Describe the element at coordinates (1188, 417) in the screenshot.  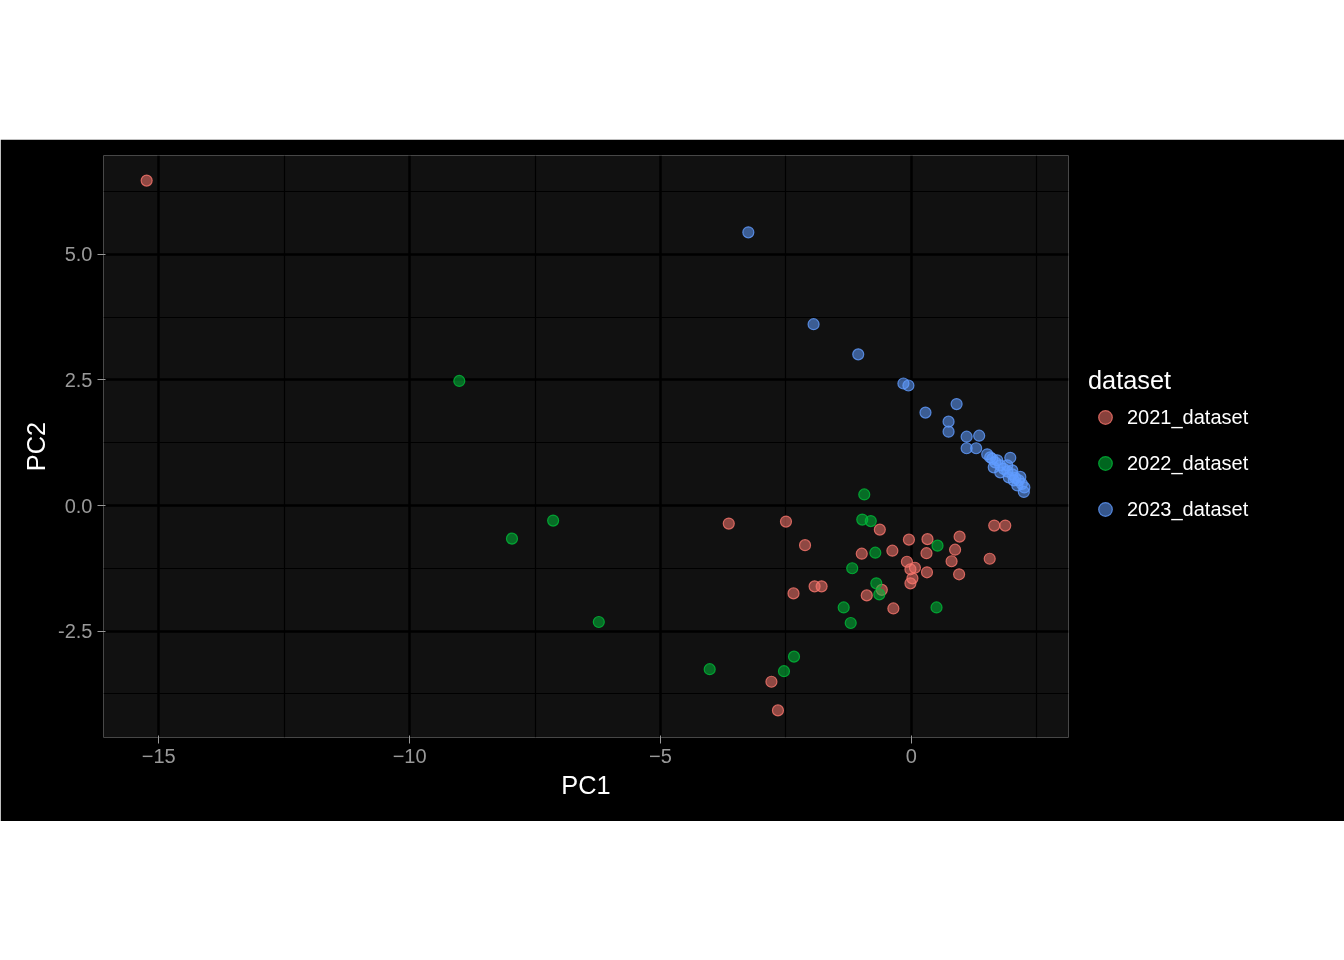
I see `legend-label: 2021_dataset` at that location.